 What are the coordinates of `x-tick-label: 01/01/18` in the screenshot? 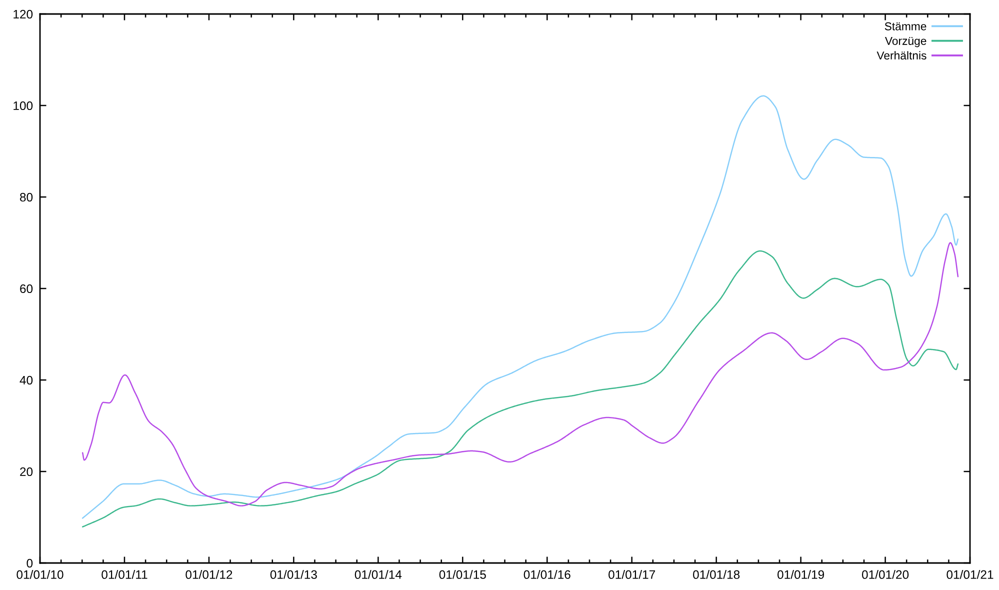 It's located at (716, 574).